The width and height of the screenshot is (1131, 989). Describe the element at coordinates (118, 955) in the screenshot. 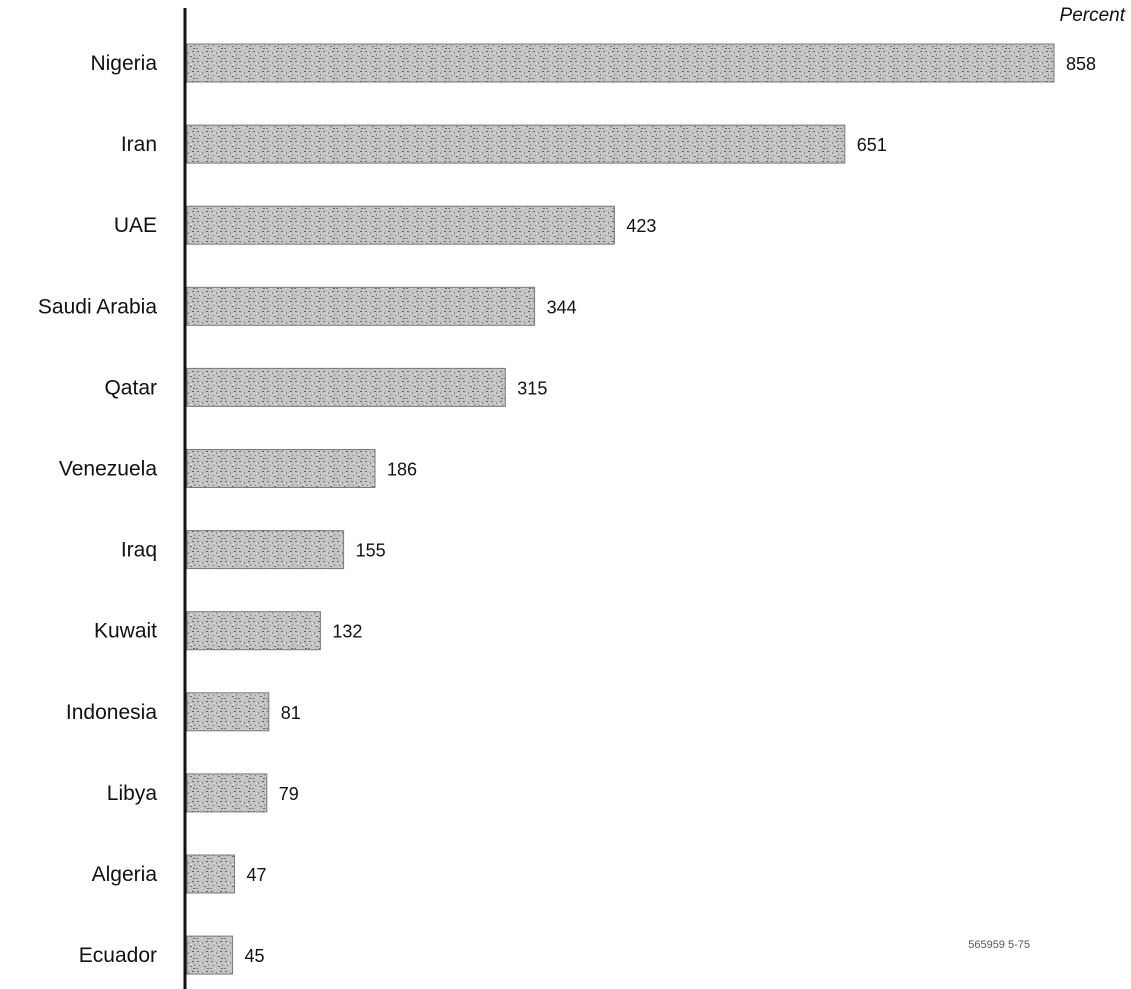

I see `category-label-ecuador: Ecuador` at that location.